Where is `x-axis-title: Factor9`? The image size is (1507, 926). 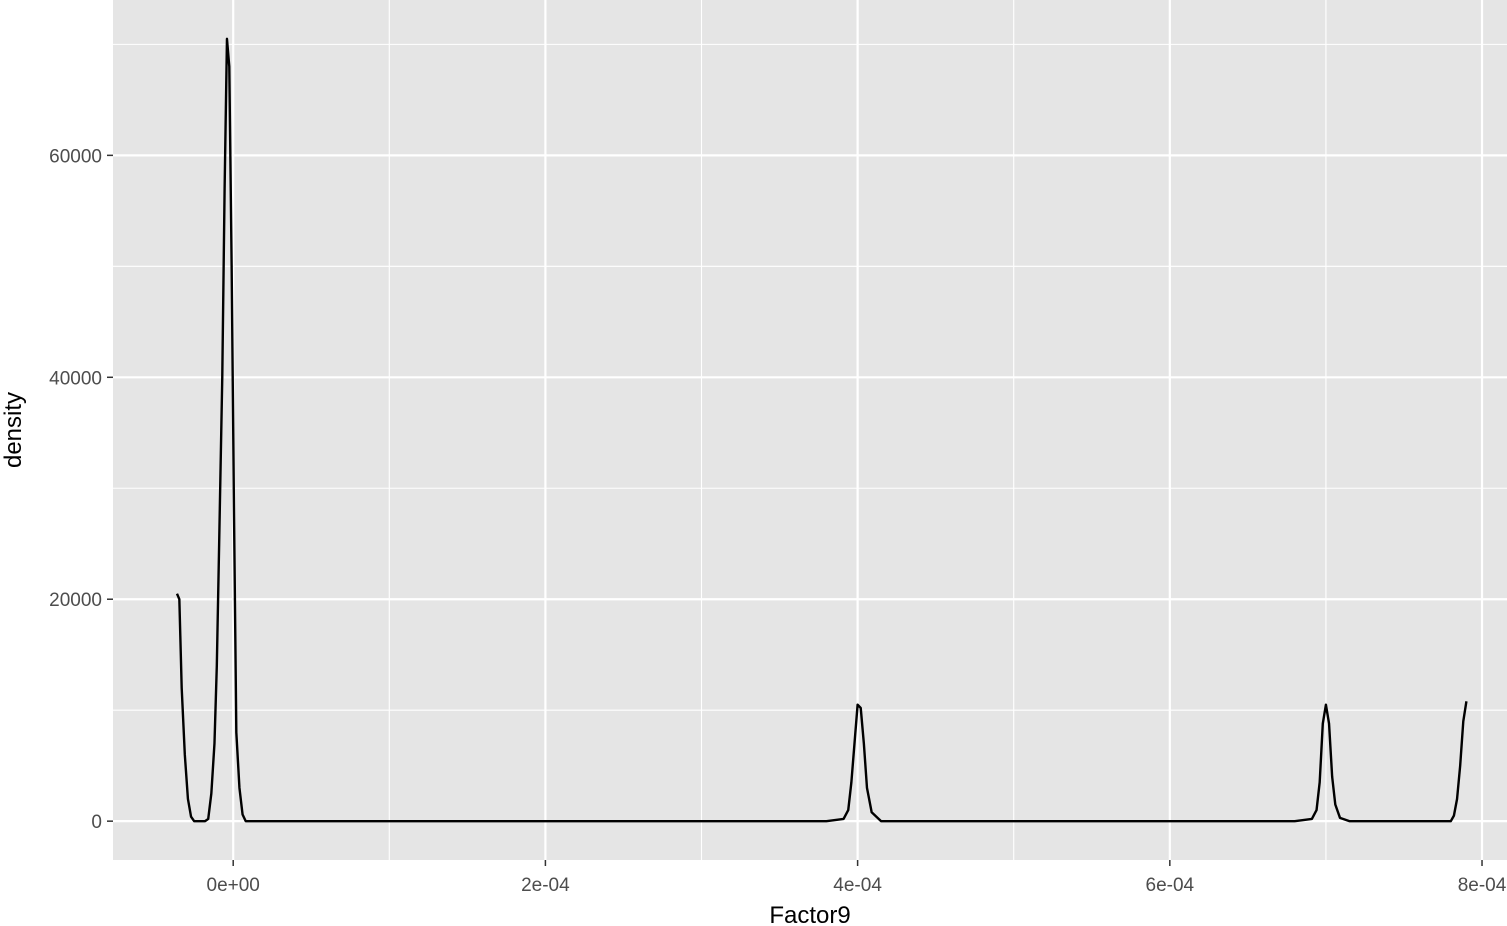 x-axis-title: Factor9 is located at coordinates (809, 914).